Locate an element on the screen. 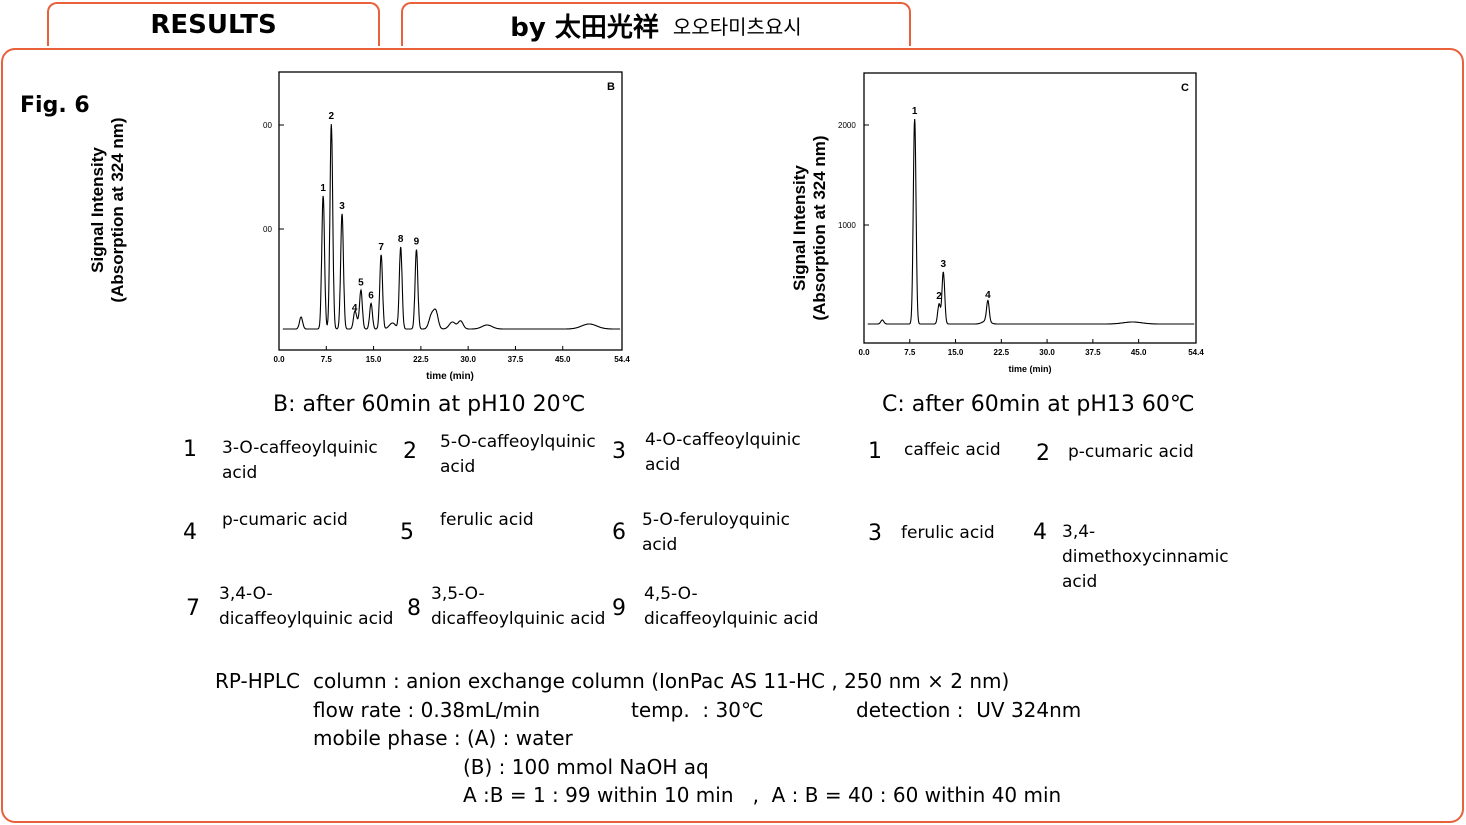  chart-c-xtick-7: 54.4 is located at coordinates (1196, 352).